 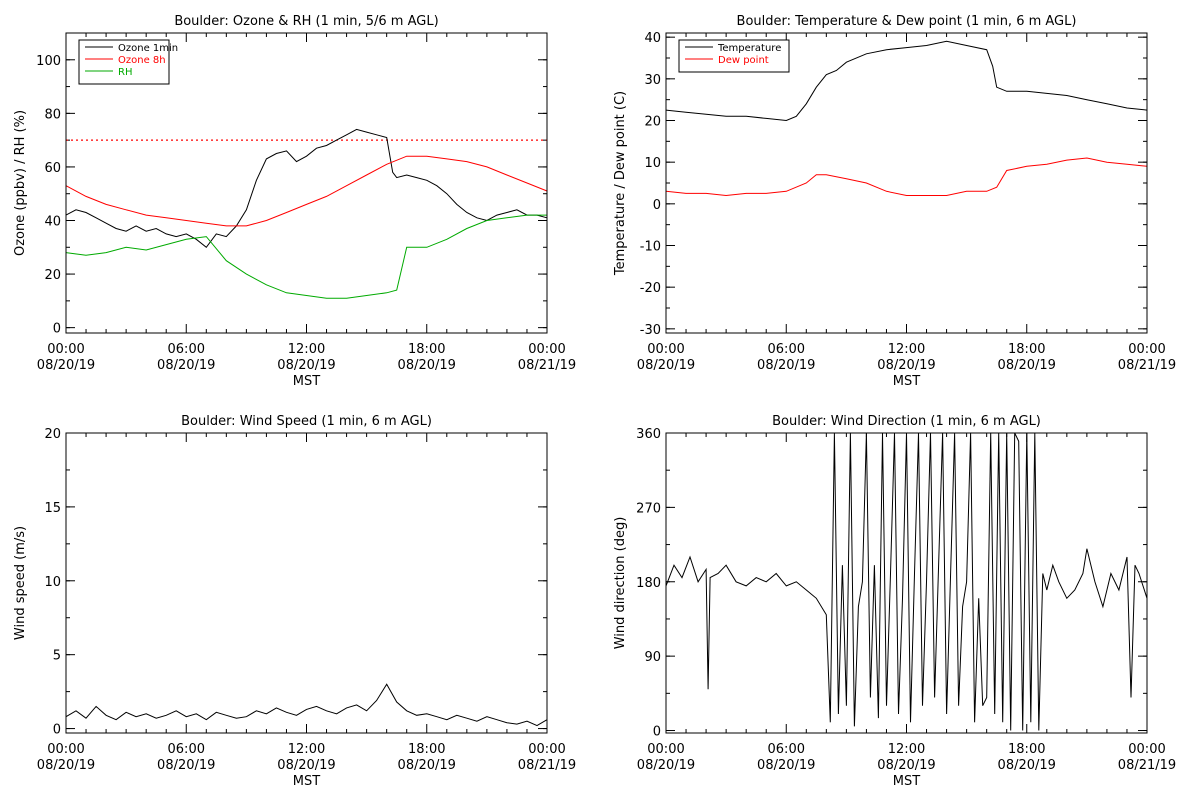 I want to click on y-tick-label: 80, so click(x=52, y=114).